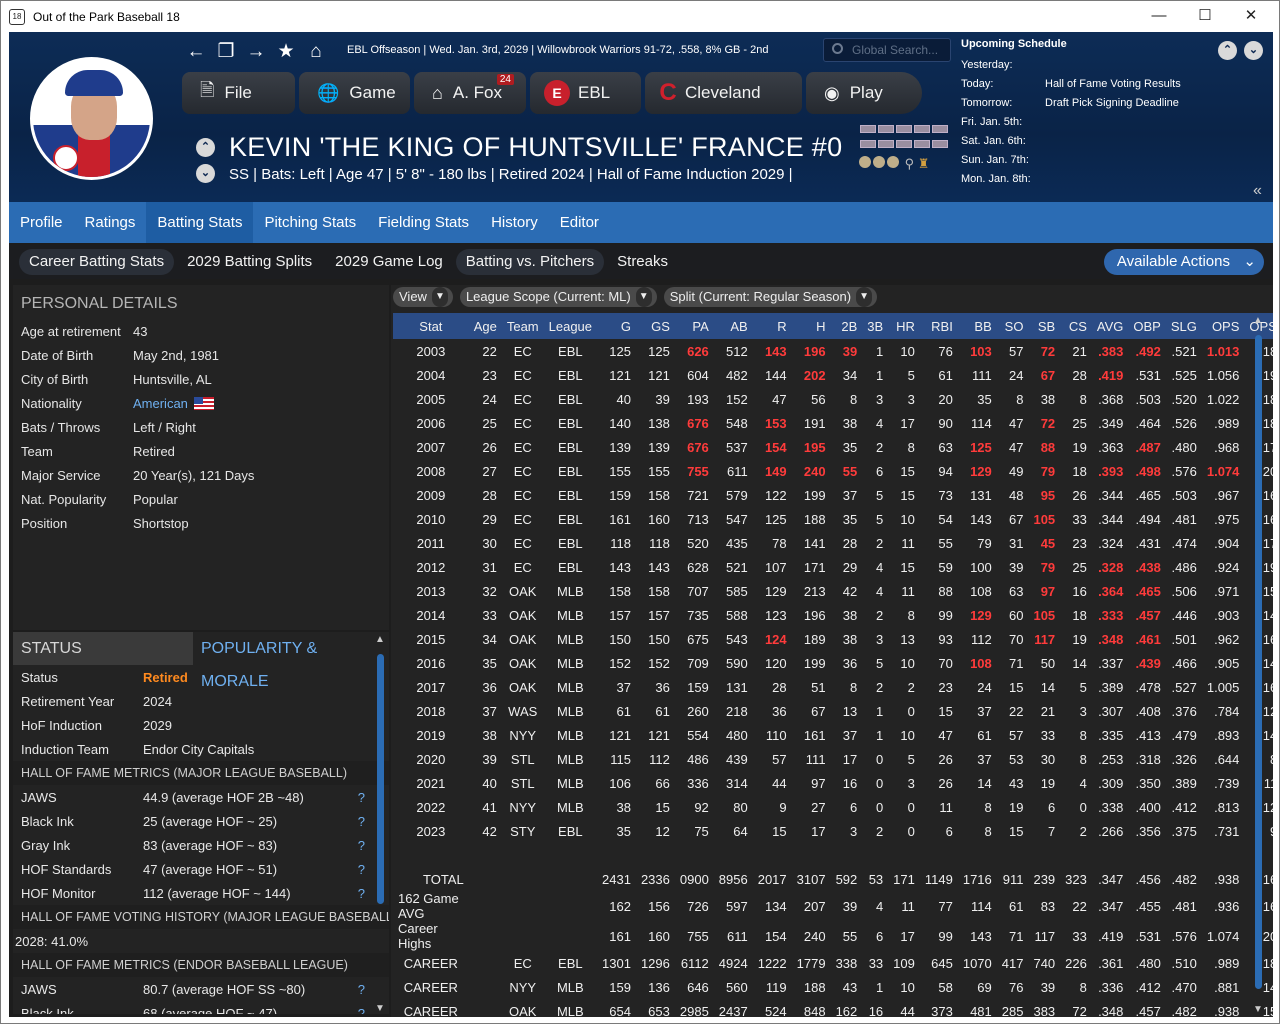 The image size is (1280, 1024). Describe the element at coordinates (723, 93) in the screenshot. I see `team-button: C Cleveland` at that location.